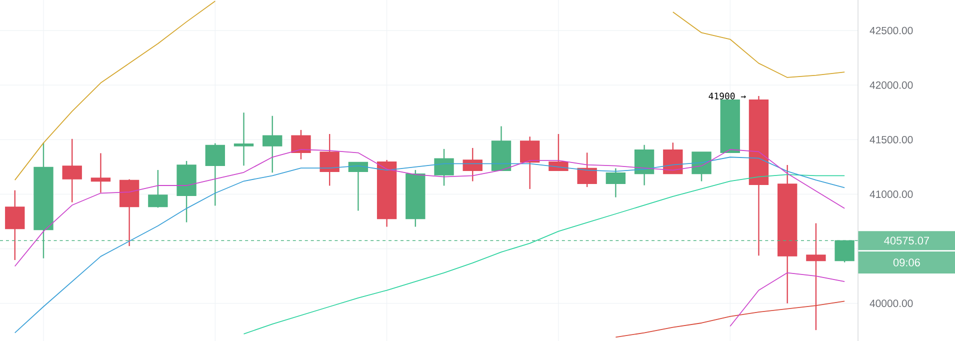  What do you see at coordinates (891, 304) in the screenshot?
I see `y-tick-label: 40000.00` at bounding box center [891, 304].